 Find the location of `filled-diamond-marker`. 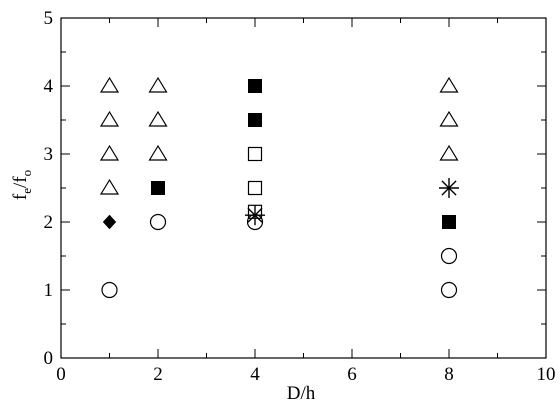

filled-diamond-marker is located at coordinates (109, 222).